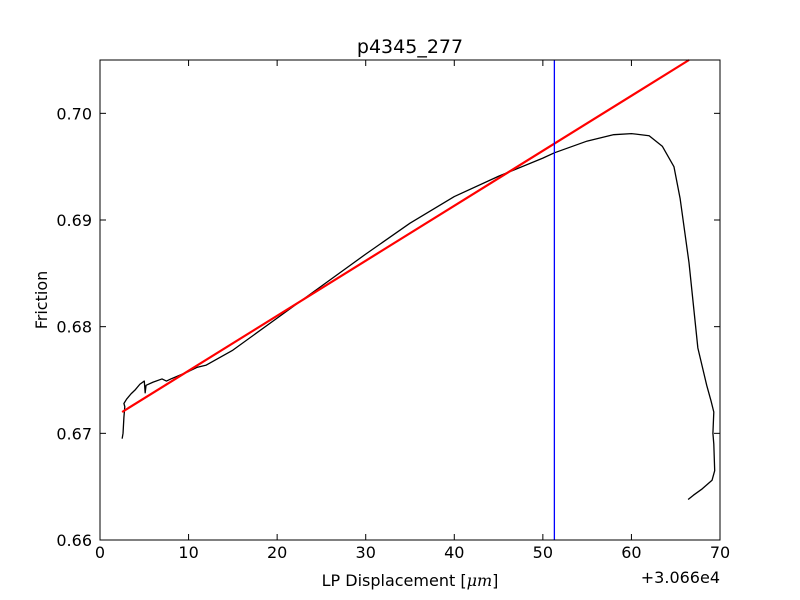 The height and width of the screenshot is (600, 800). I want to click on x-offset-label: +3.066e4, so click(680, 577).